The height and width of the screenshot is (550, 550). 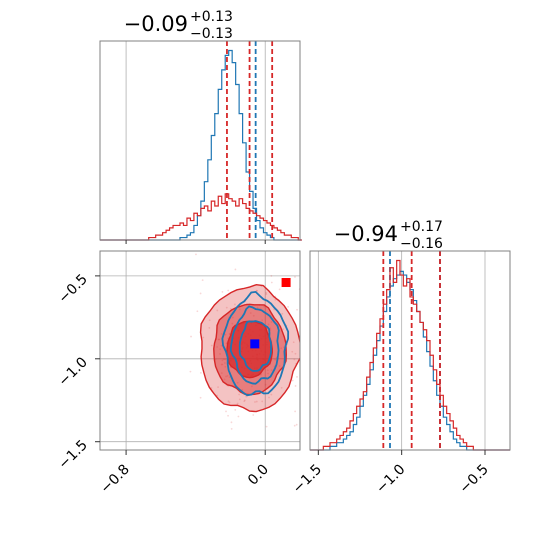 What do you see at coordinates (72, 371) in the screenshot?
I see `joint-ytick-label-1: −1.0` at bounding box center [72, 371].